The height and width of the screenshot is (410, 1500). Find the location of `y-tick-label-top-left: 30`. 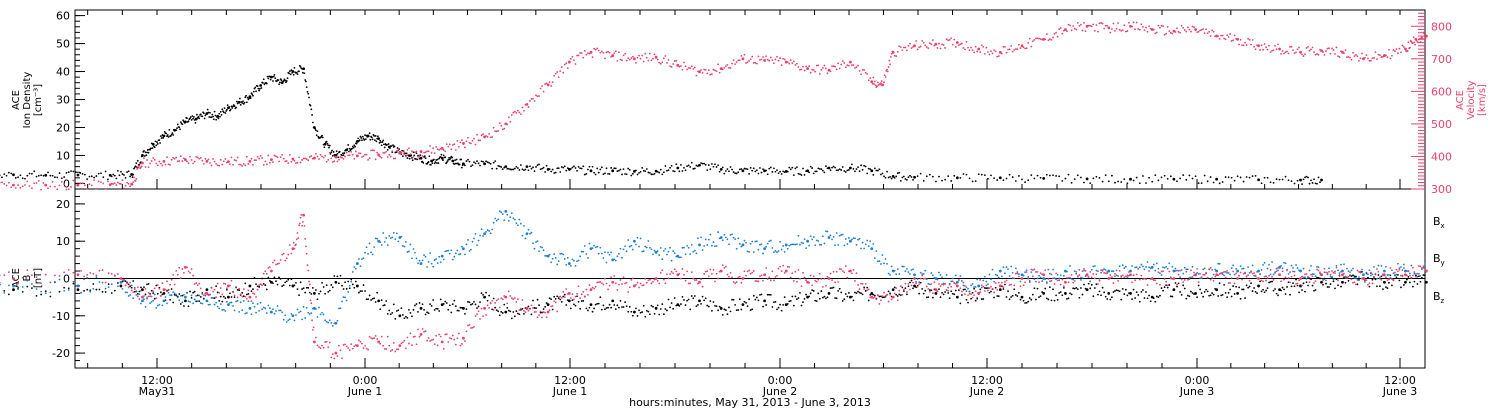

y-tick-label-top-left: 30 is located at coordinates (63, 100).